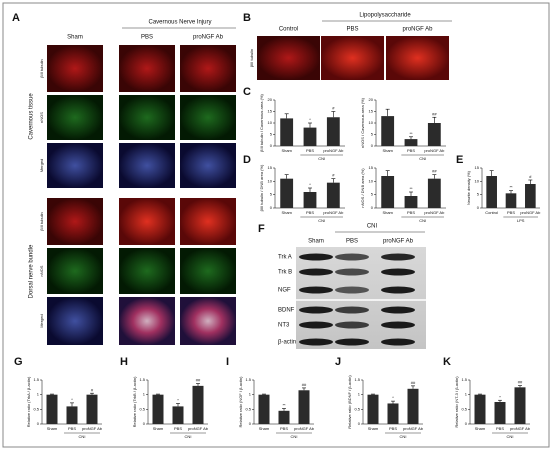  Describe the element at coordinates (456, 402) in the screenshot. I see `y-axis-label: Relative ratio (NT-3 / β-actin)` at that location.